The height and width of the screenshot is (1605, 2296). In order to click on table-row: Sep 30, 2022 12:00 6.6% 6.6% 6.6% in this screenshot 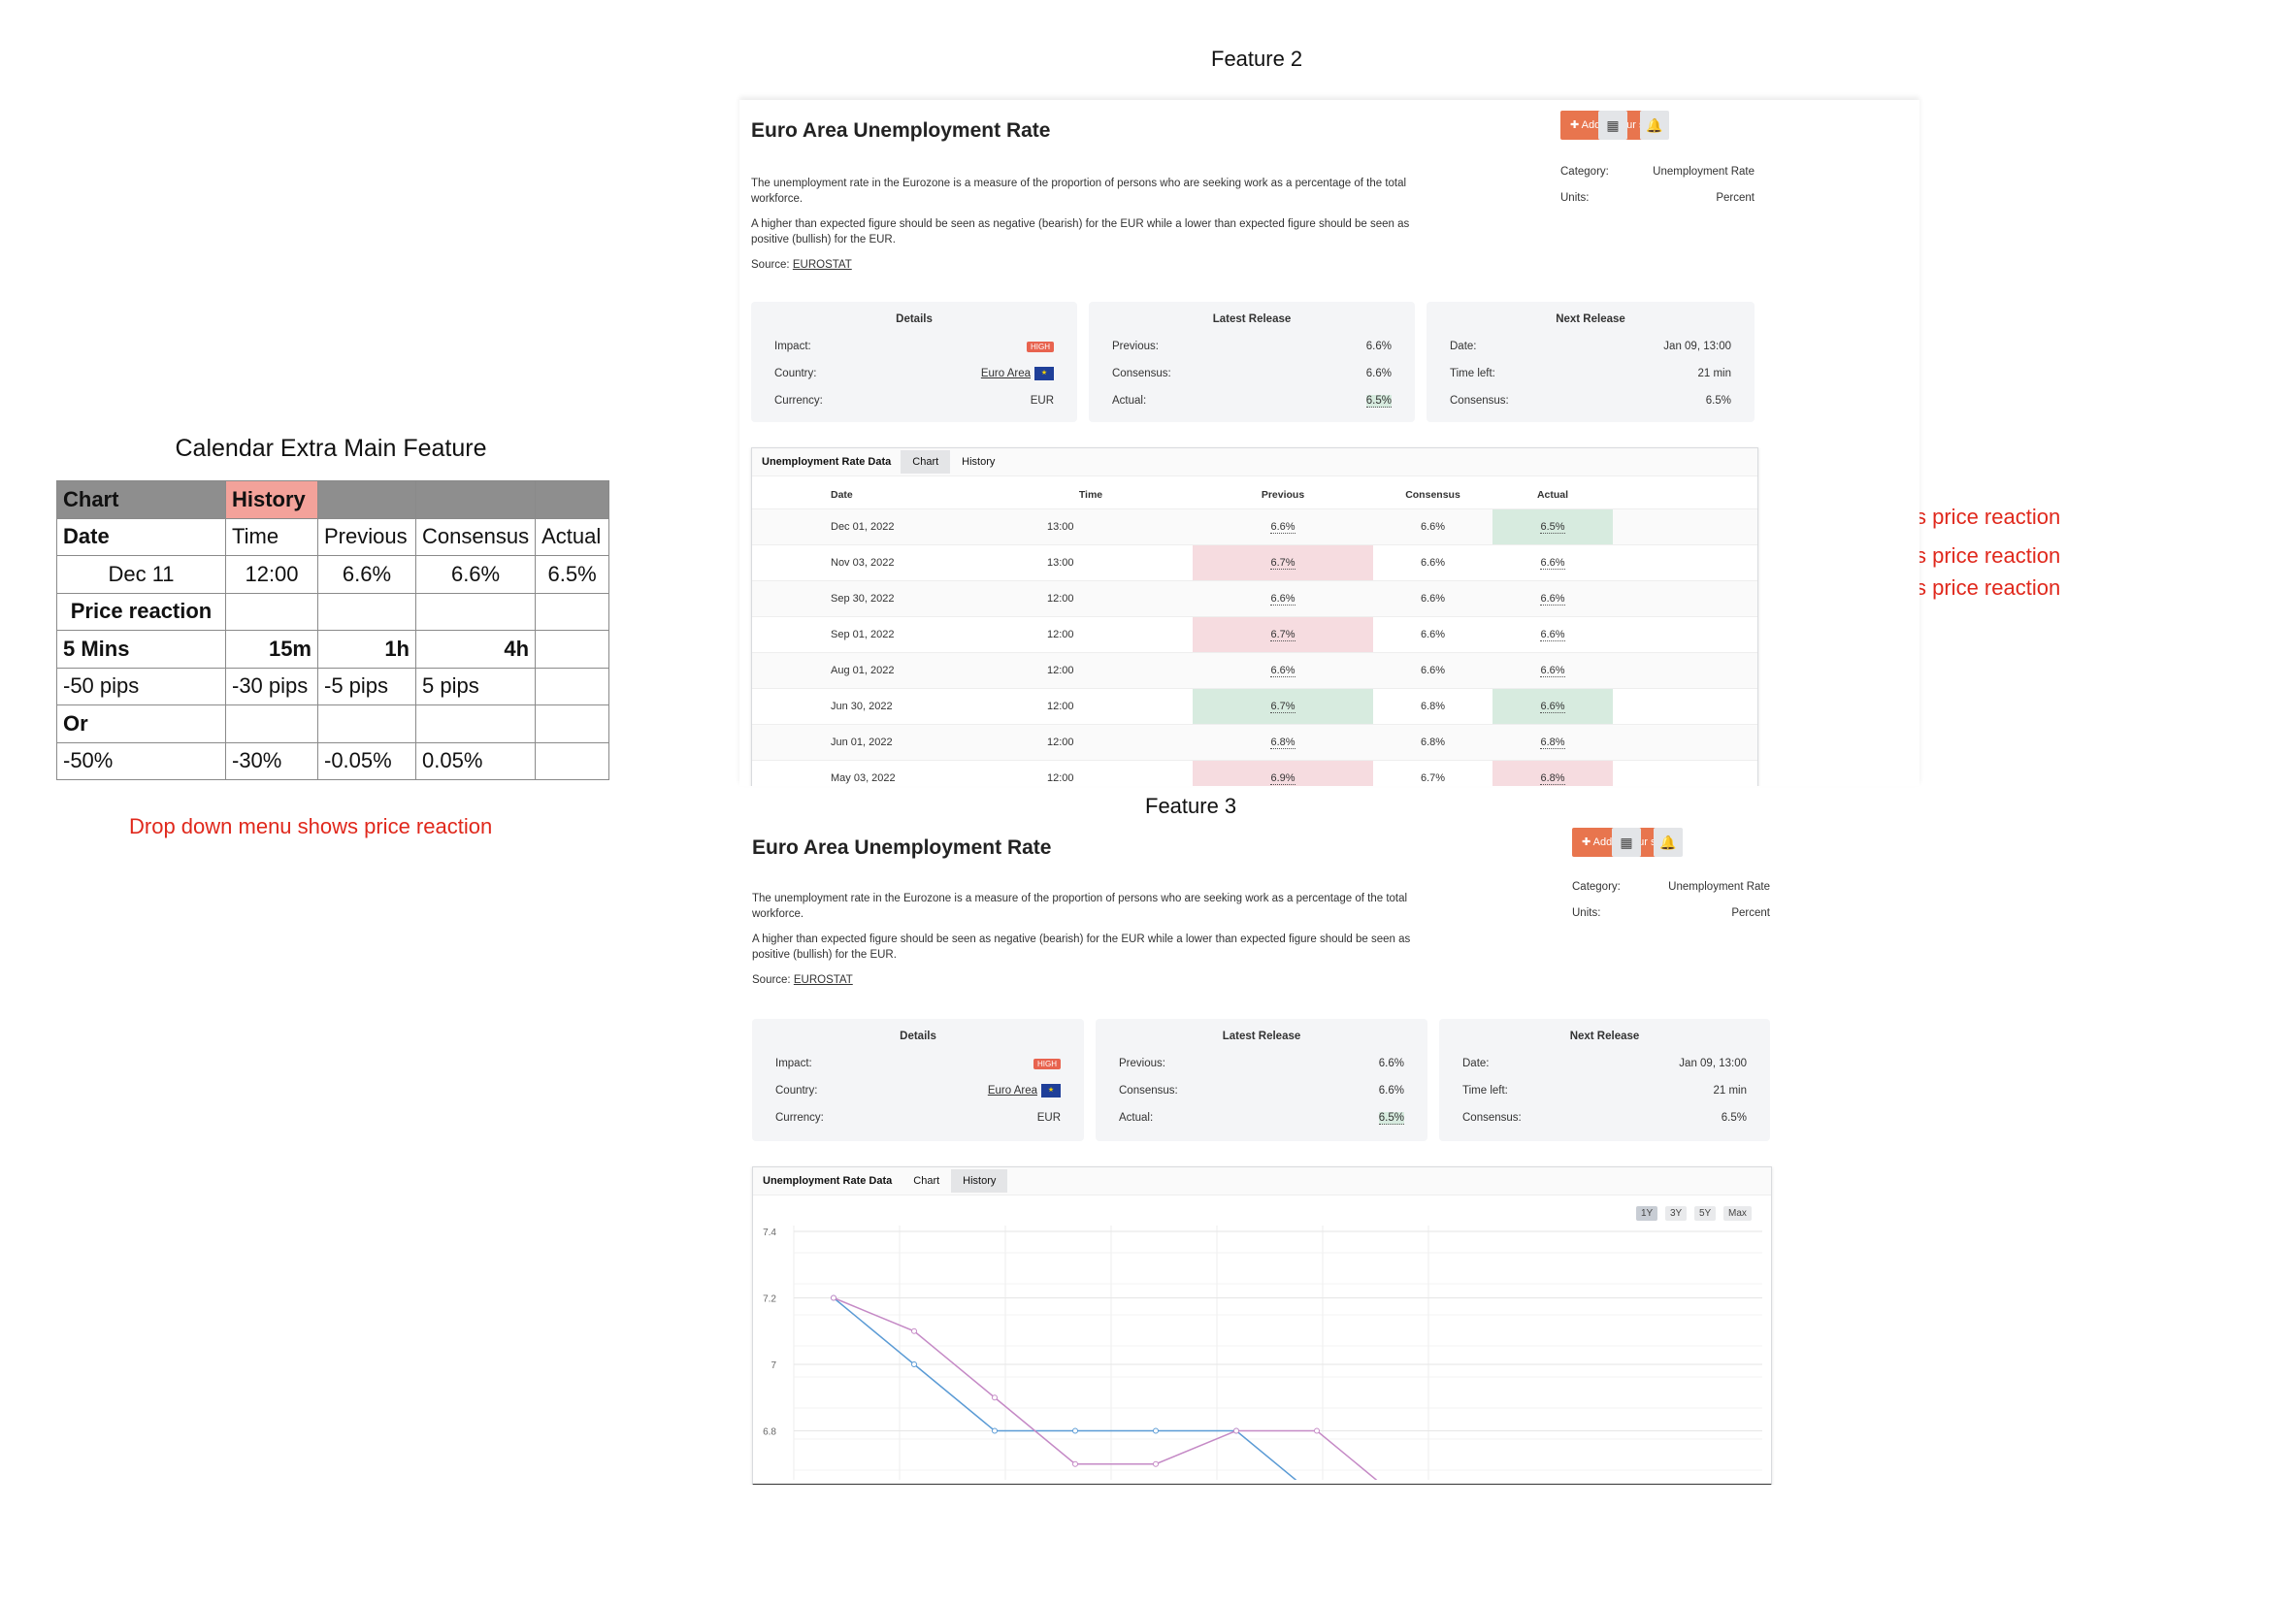, I will do `click(1254, 599)`.